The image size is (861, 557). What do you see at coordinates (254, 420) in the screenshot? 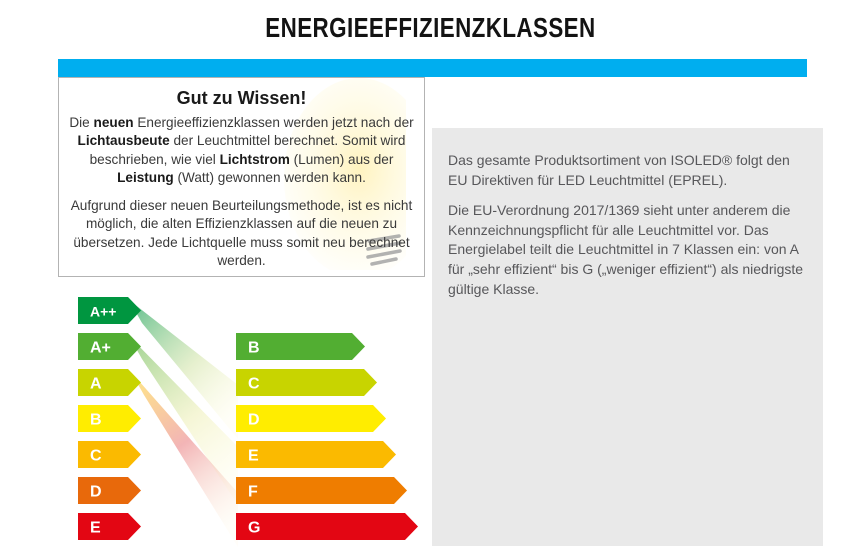
I see `new-class-label-D: D` at bounding box center [254, 420].